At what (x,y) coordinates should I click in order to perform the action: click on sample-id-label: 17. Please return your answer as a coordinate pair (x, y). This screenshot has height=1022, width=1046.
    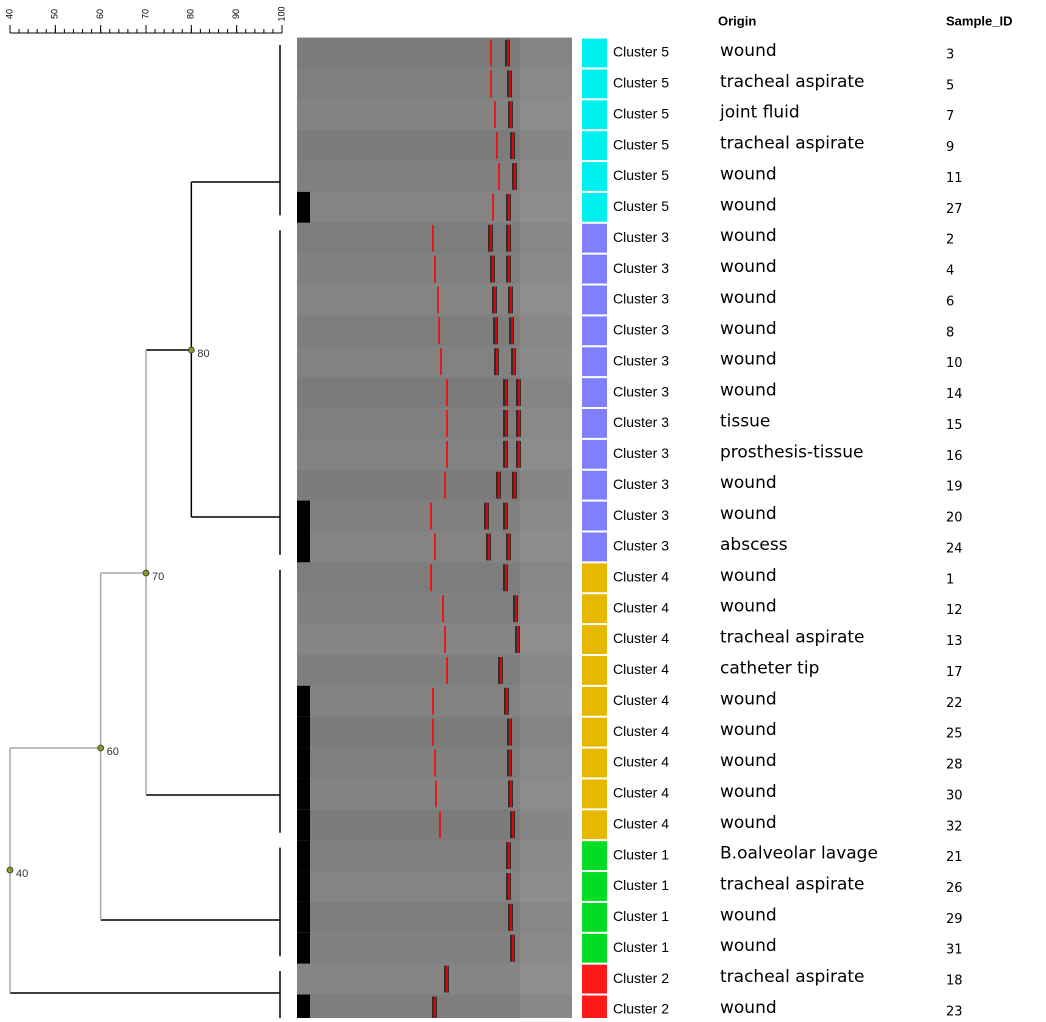
    Looking at the image, I should click on (954, 672).